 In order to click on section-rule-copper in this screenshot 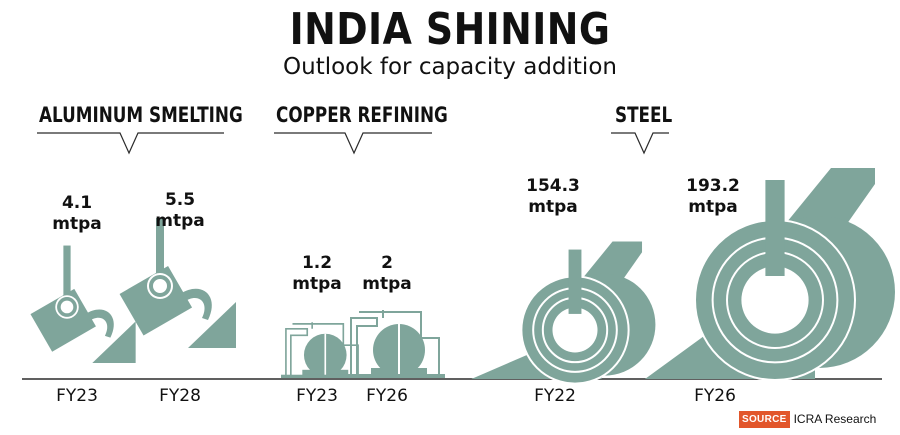, I will do `click(353, 143)`.